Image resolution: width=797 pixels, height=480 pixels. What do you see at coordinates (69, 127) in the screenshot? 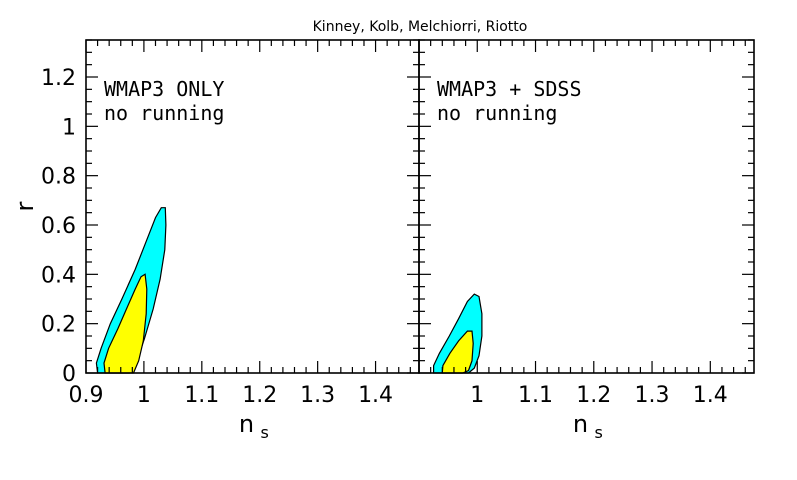
I see `y-tick-label-left: 1` at bounding box center [69, 127].